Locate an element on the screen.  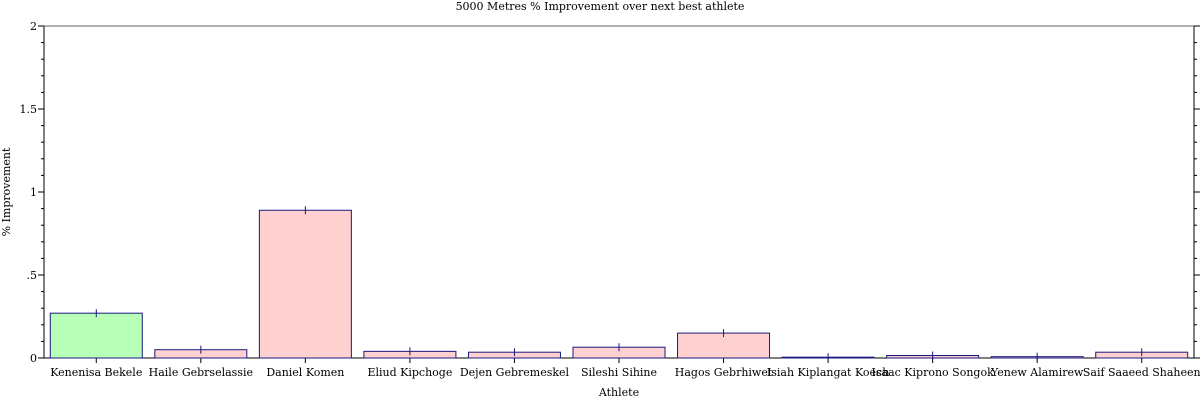
y-tick-labels: 0 .5 1 1.5 2 is located at coordinates (29, 192).